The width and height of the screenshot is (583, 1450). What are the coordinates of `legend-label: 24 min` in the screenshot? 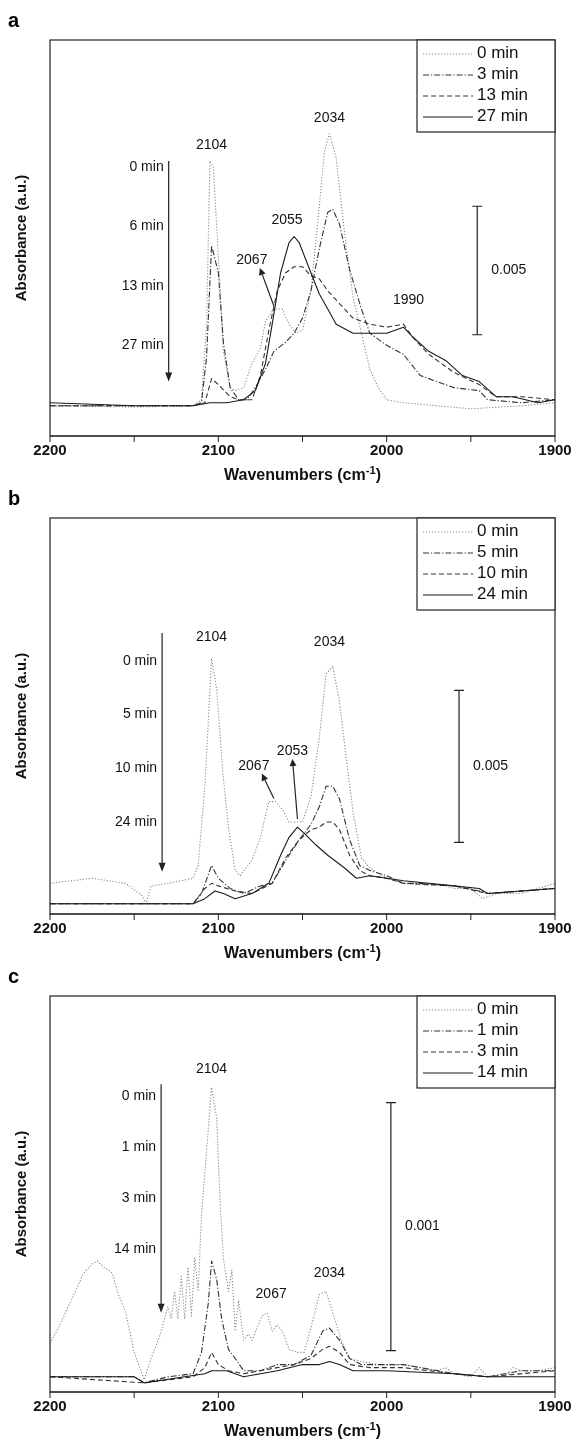 It's located at (503, 594).